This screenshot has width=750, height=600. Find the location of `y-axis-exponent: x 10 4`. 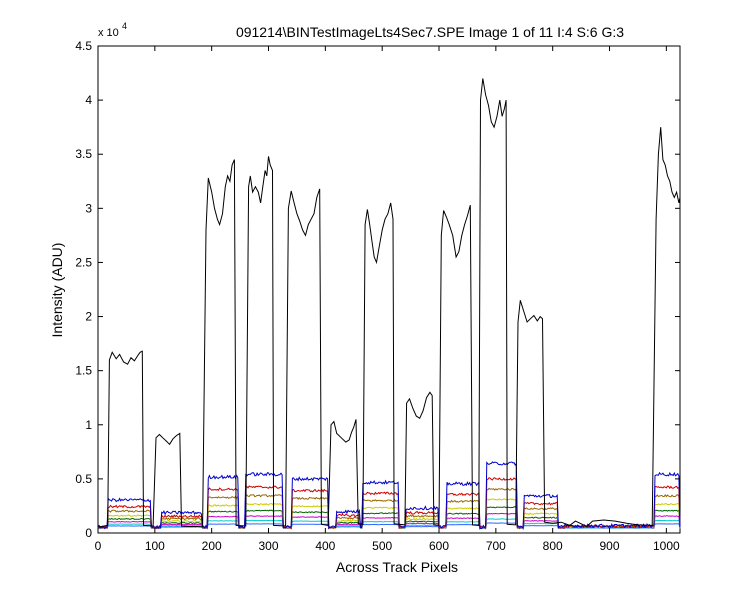

y-axis-exponent: x 10 4 is located at coordinates (112, 30).